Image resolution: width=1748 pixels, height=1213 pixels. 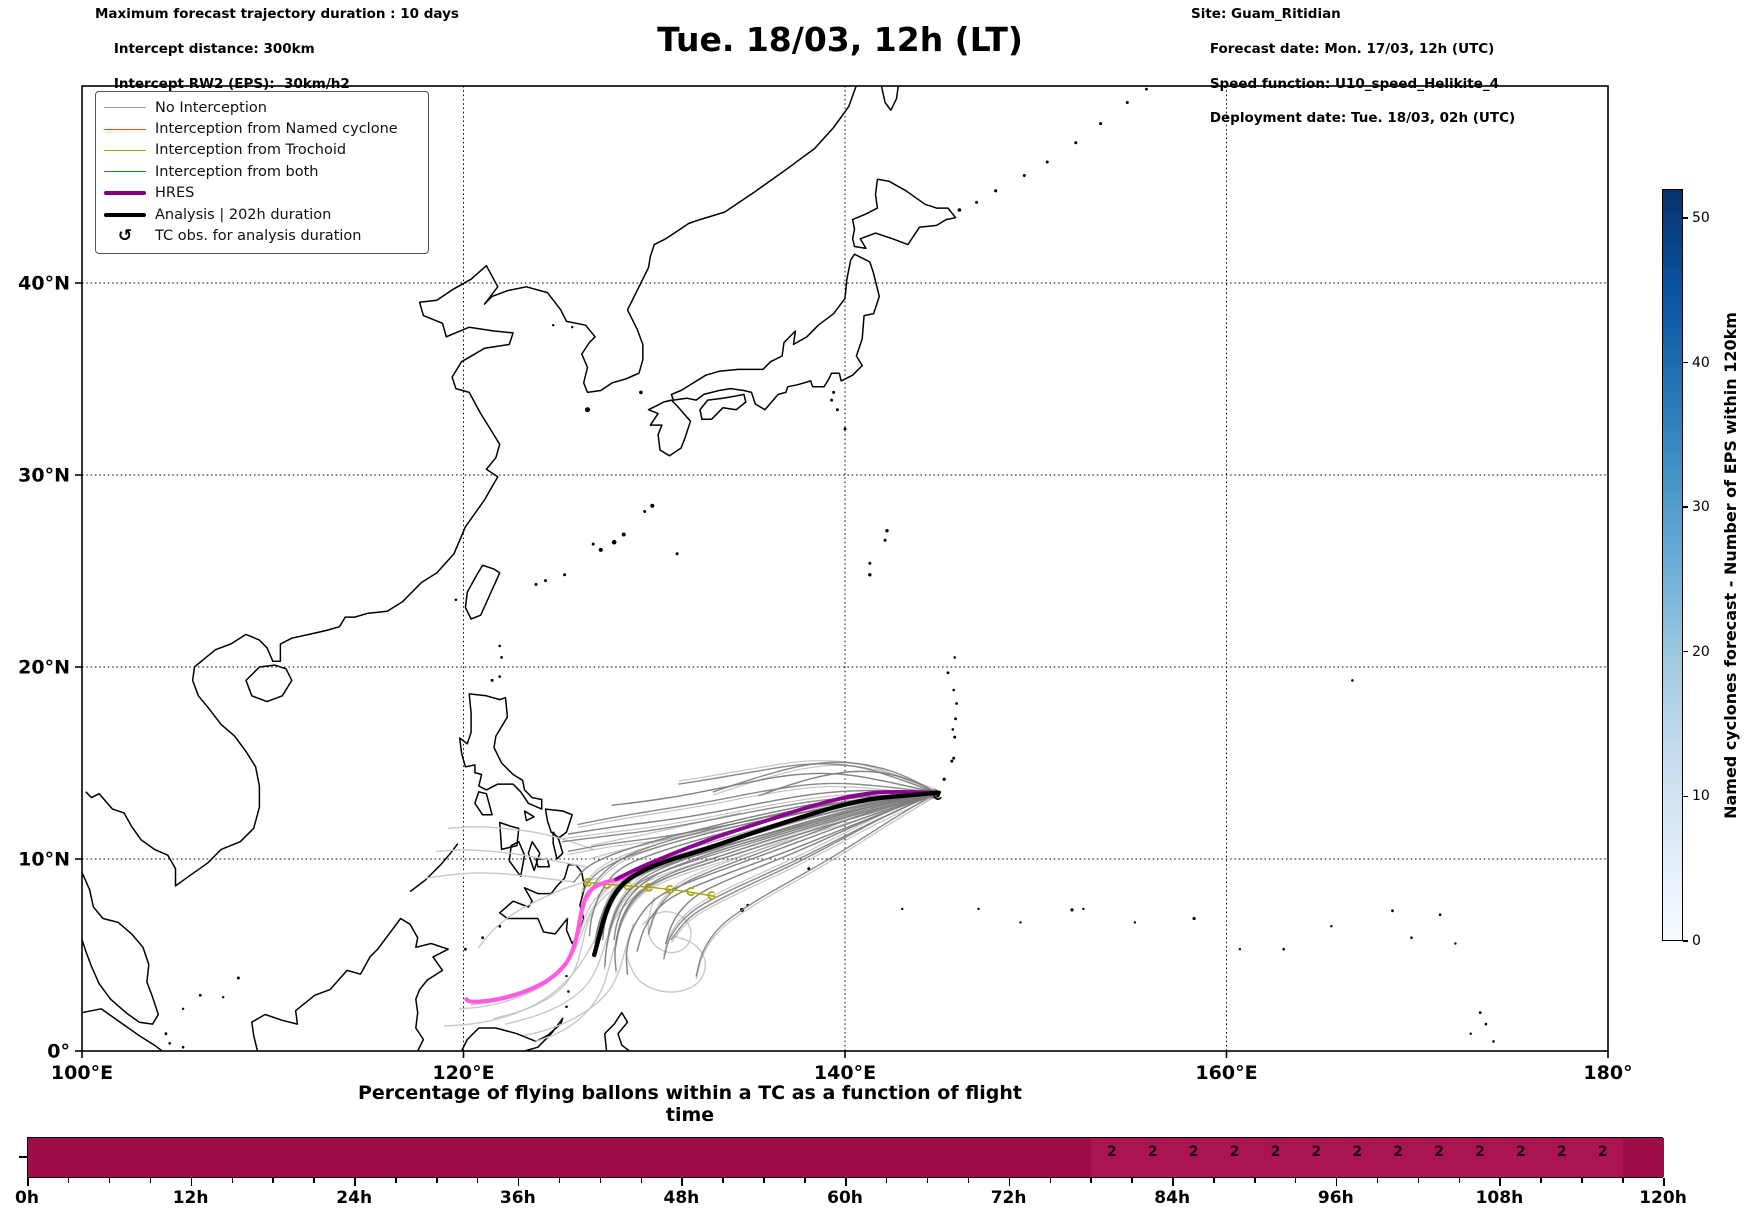 What do you see at coordinates (262, 107) in the screenshot?
I see `legend-item: No Interception` at bounding box center [262, 107].